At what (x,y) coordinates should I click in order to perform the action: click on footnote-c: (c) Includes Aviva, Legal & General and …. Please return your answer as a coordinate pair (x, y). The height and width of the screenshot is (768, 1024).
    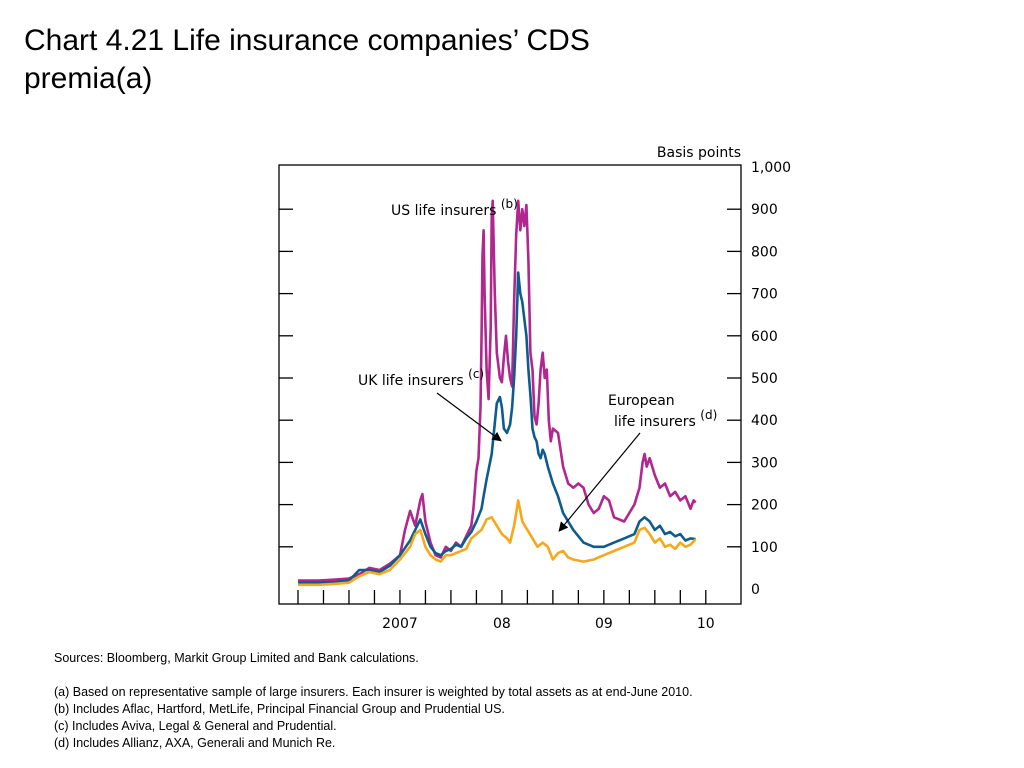
    Looking at the image, I should click on (195, 726).